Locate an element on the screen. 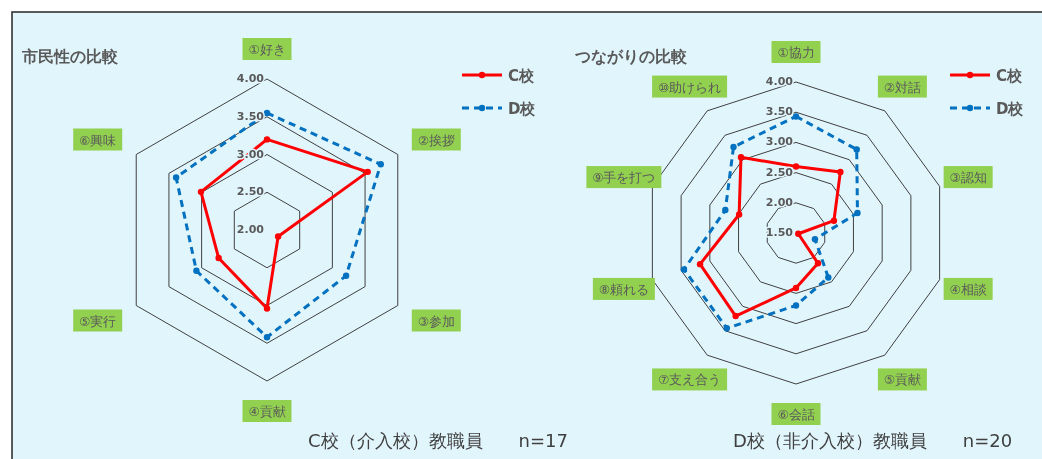 The height and width of the screenshot is (459, 1042). spoke-label: ⑤実行 is located at coordinates (98, 321).